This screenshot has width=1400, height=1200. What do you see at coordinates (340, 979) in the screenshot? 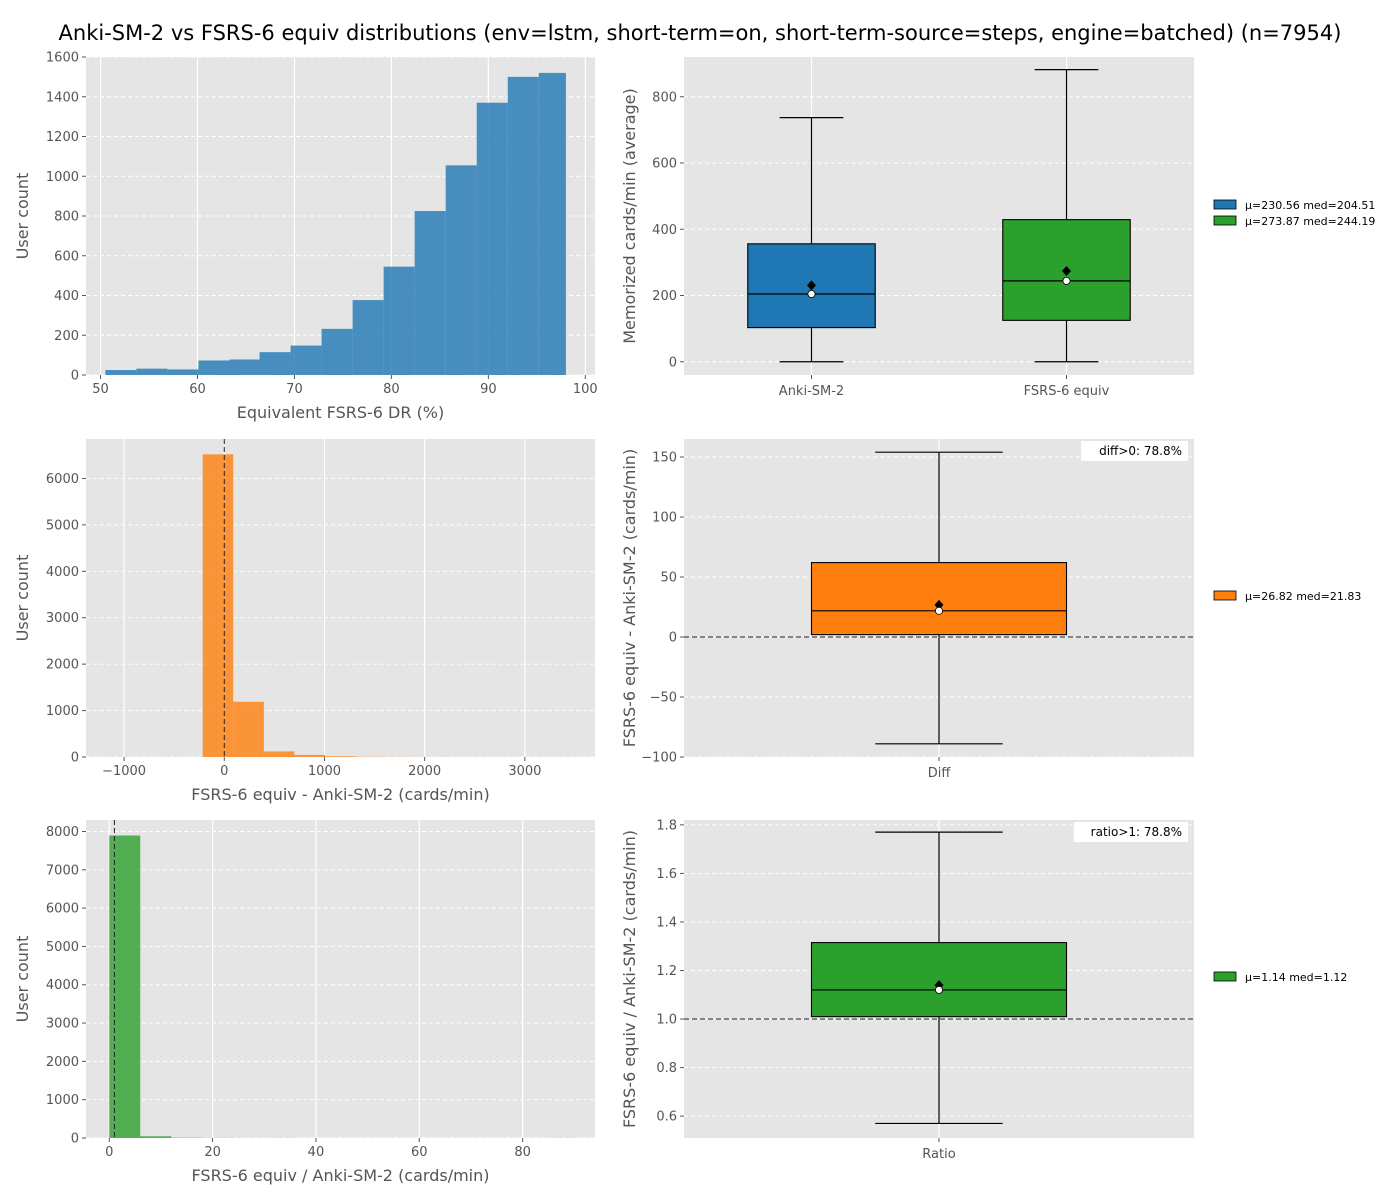
I see `hist_ratio-axes-bg` at bounding box center [340, 979].